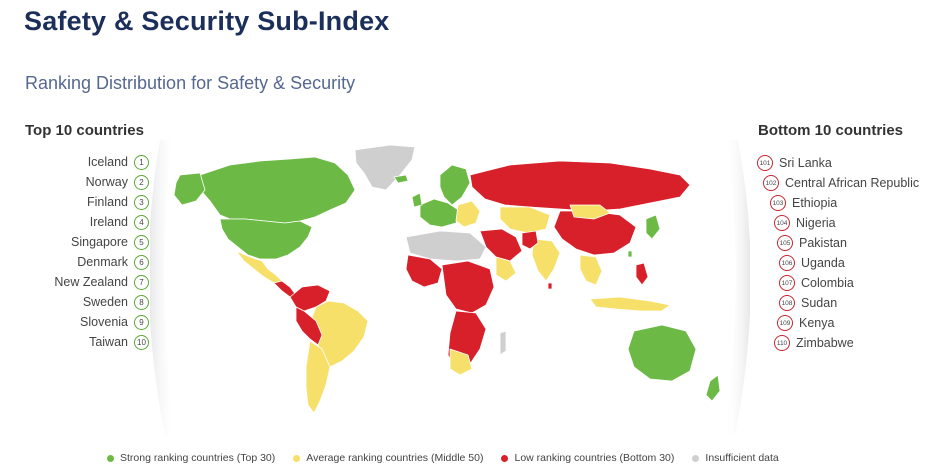 This screenshot has width=943, height=474. What do you see at coordinates (424, 271) in the screenshot?
I see `west-africa-region` at bounding box center [424, 271].